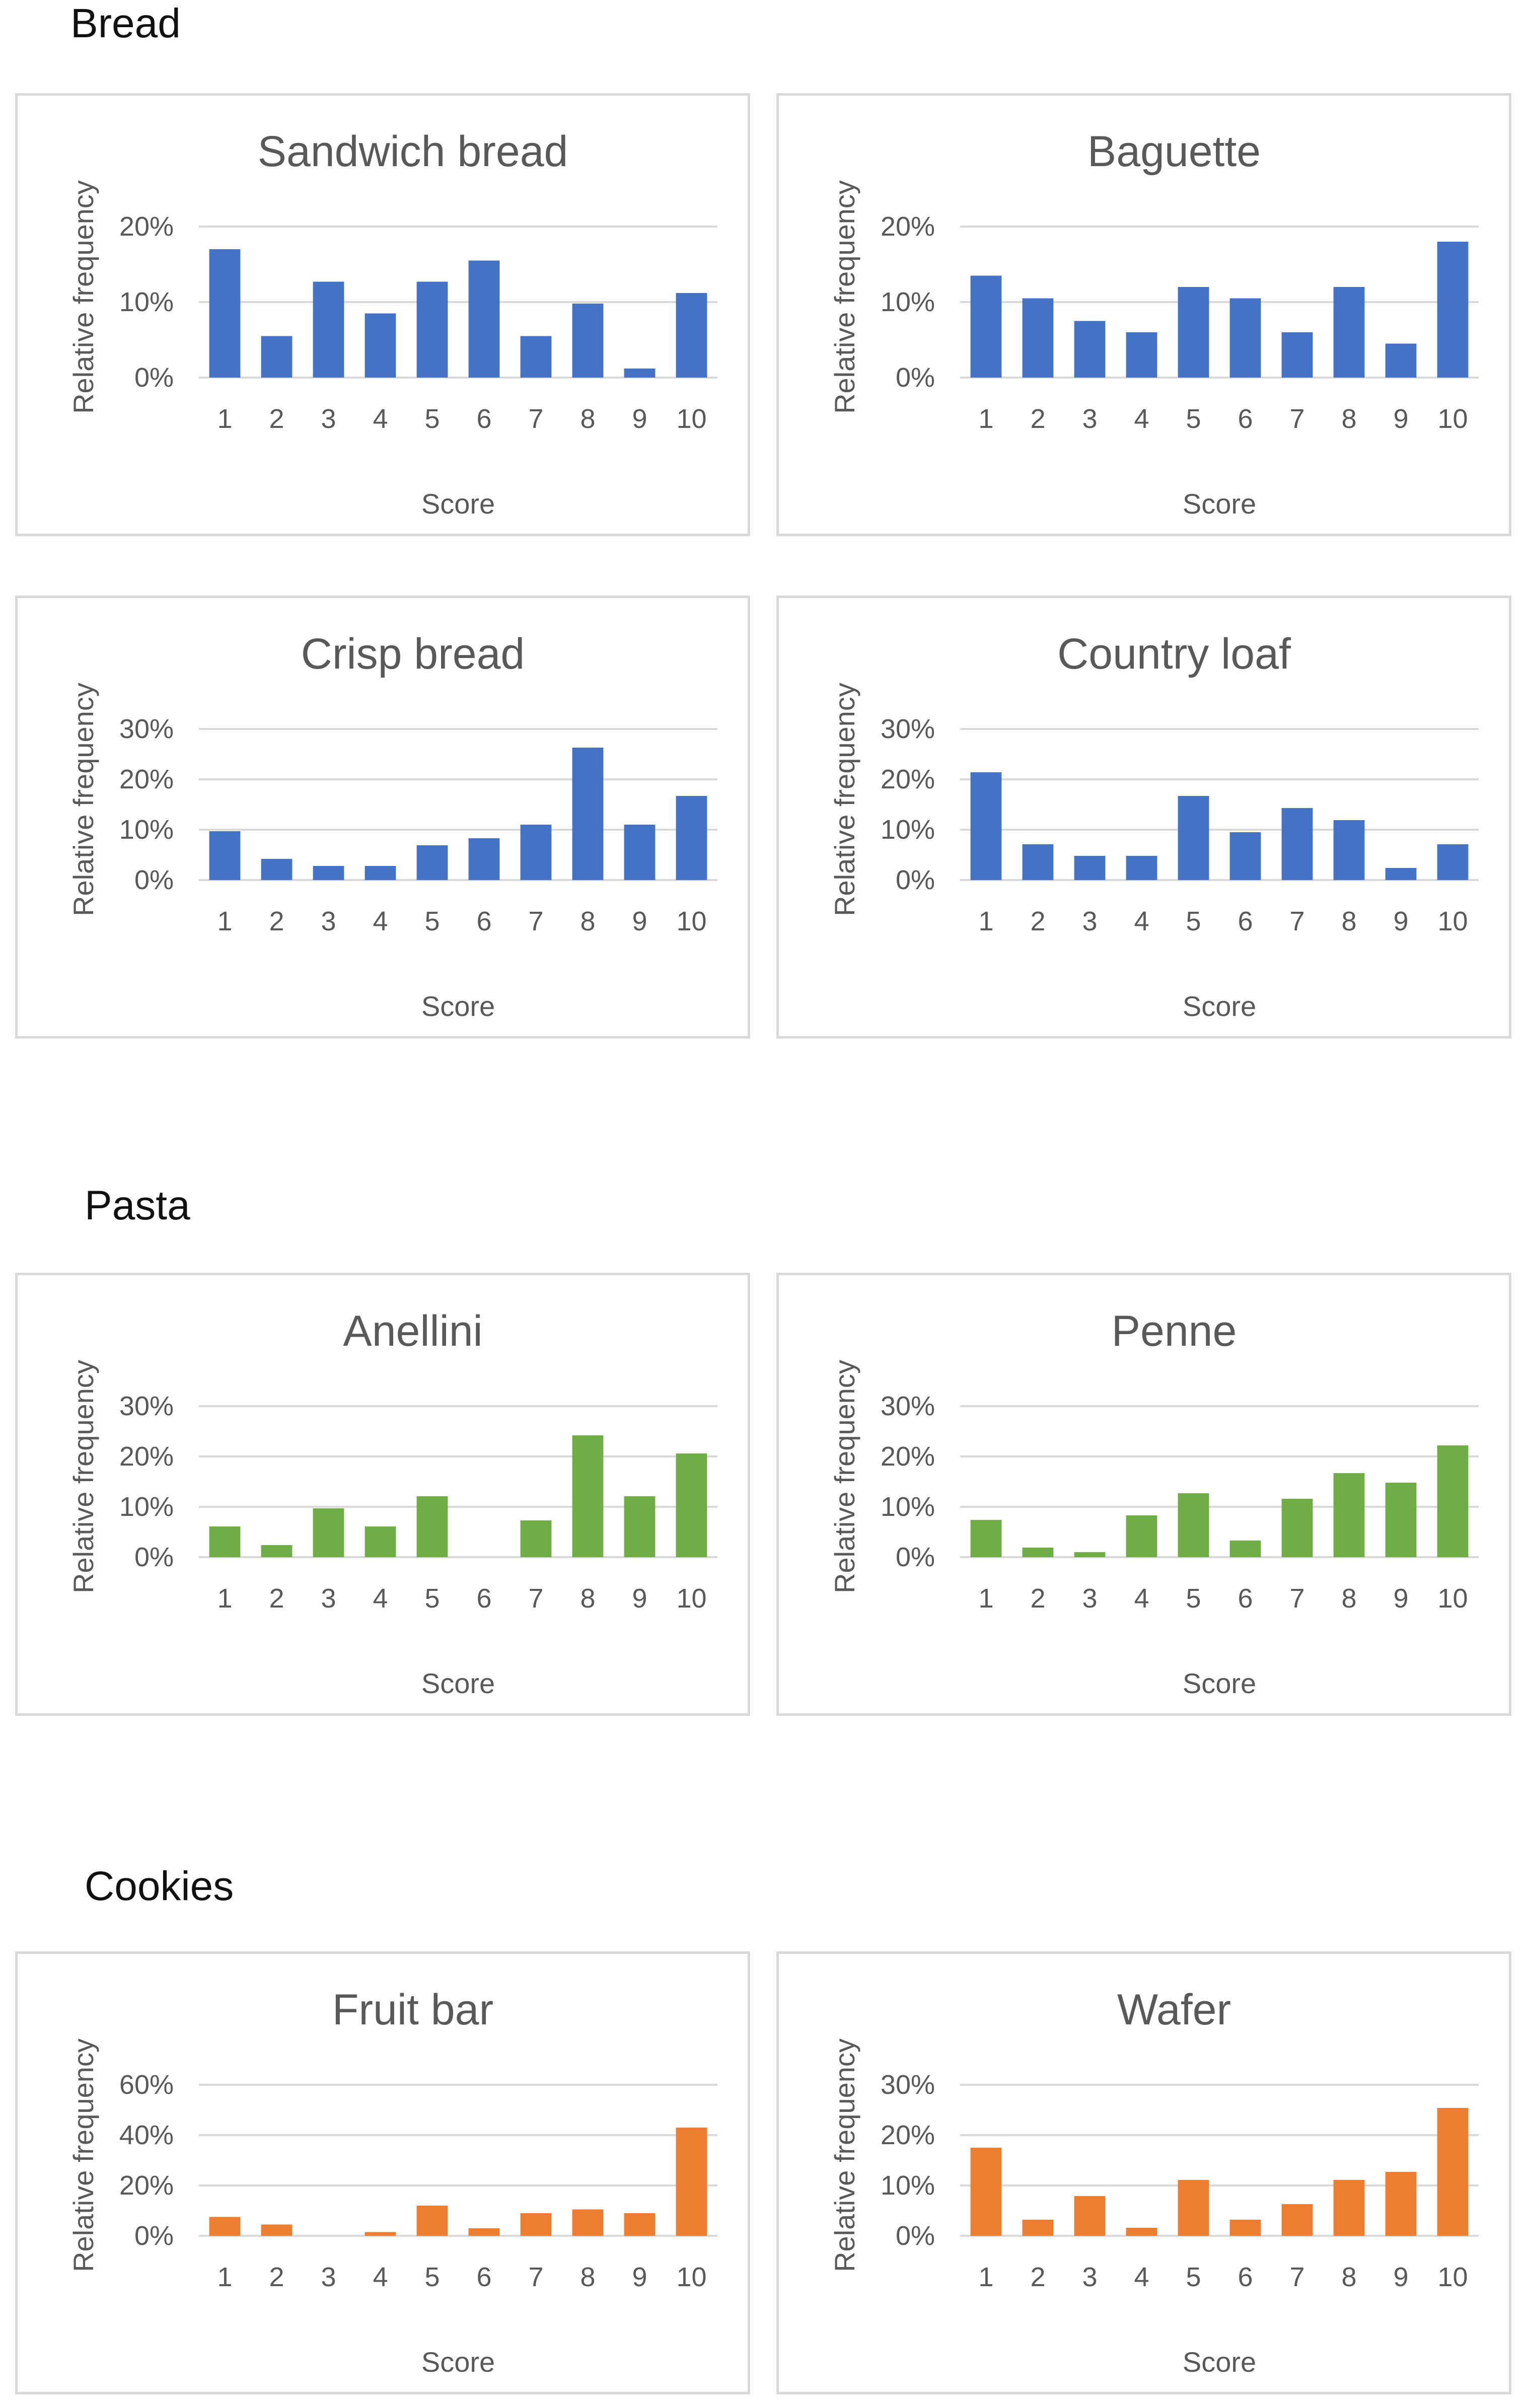 This screenshot has width=1525, height=2408. I want to click on y-tick-label: 60%, so click(147, 2085).